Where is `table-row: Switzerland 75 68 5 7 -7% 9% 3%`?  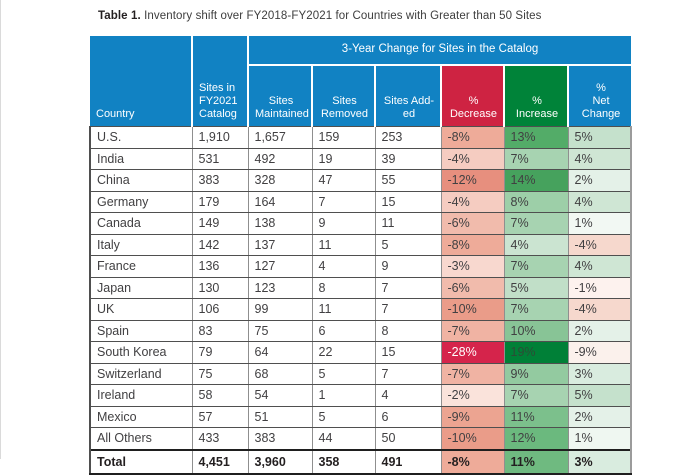
table-row: Switzerland 75 68 5 7 -7% 9% 3% is located at coordinates (361, 374).